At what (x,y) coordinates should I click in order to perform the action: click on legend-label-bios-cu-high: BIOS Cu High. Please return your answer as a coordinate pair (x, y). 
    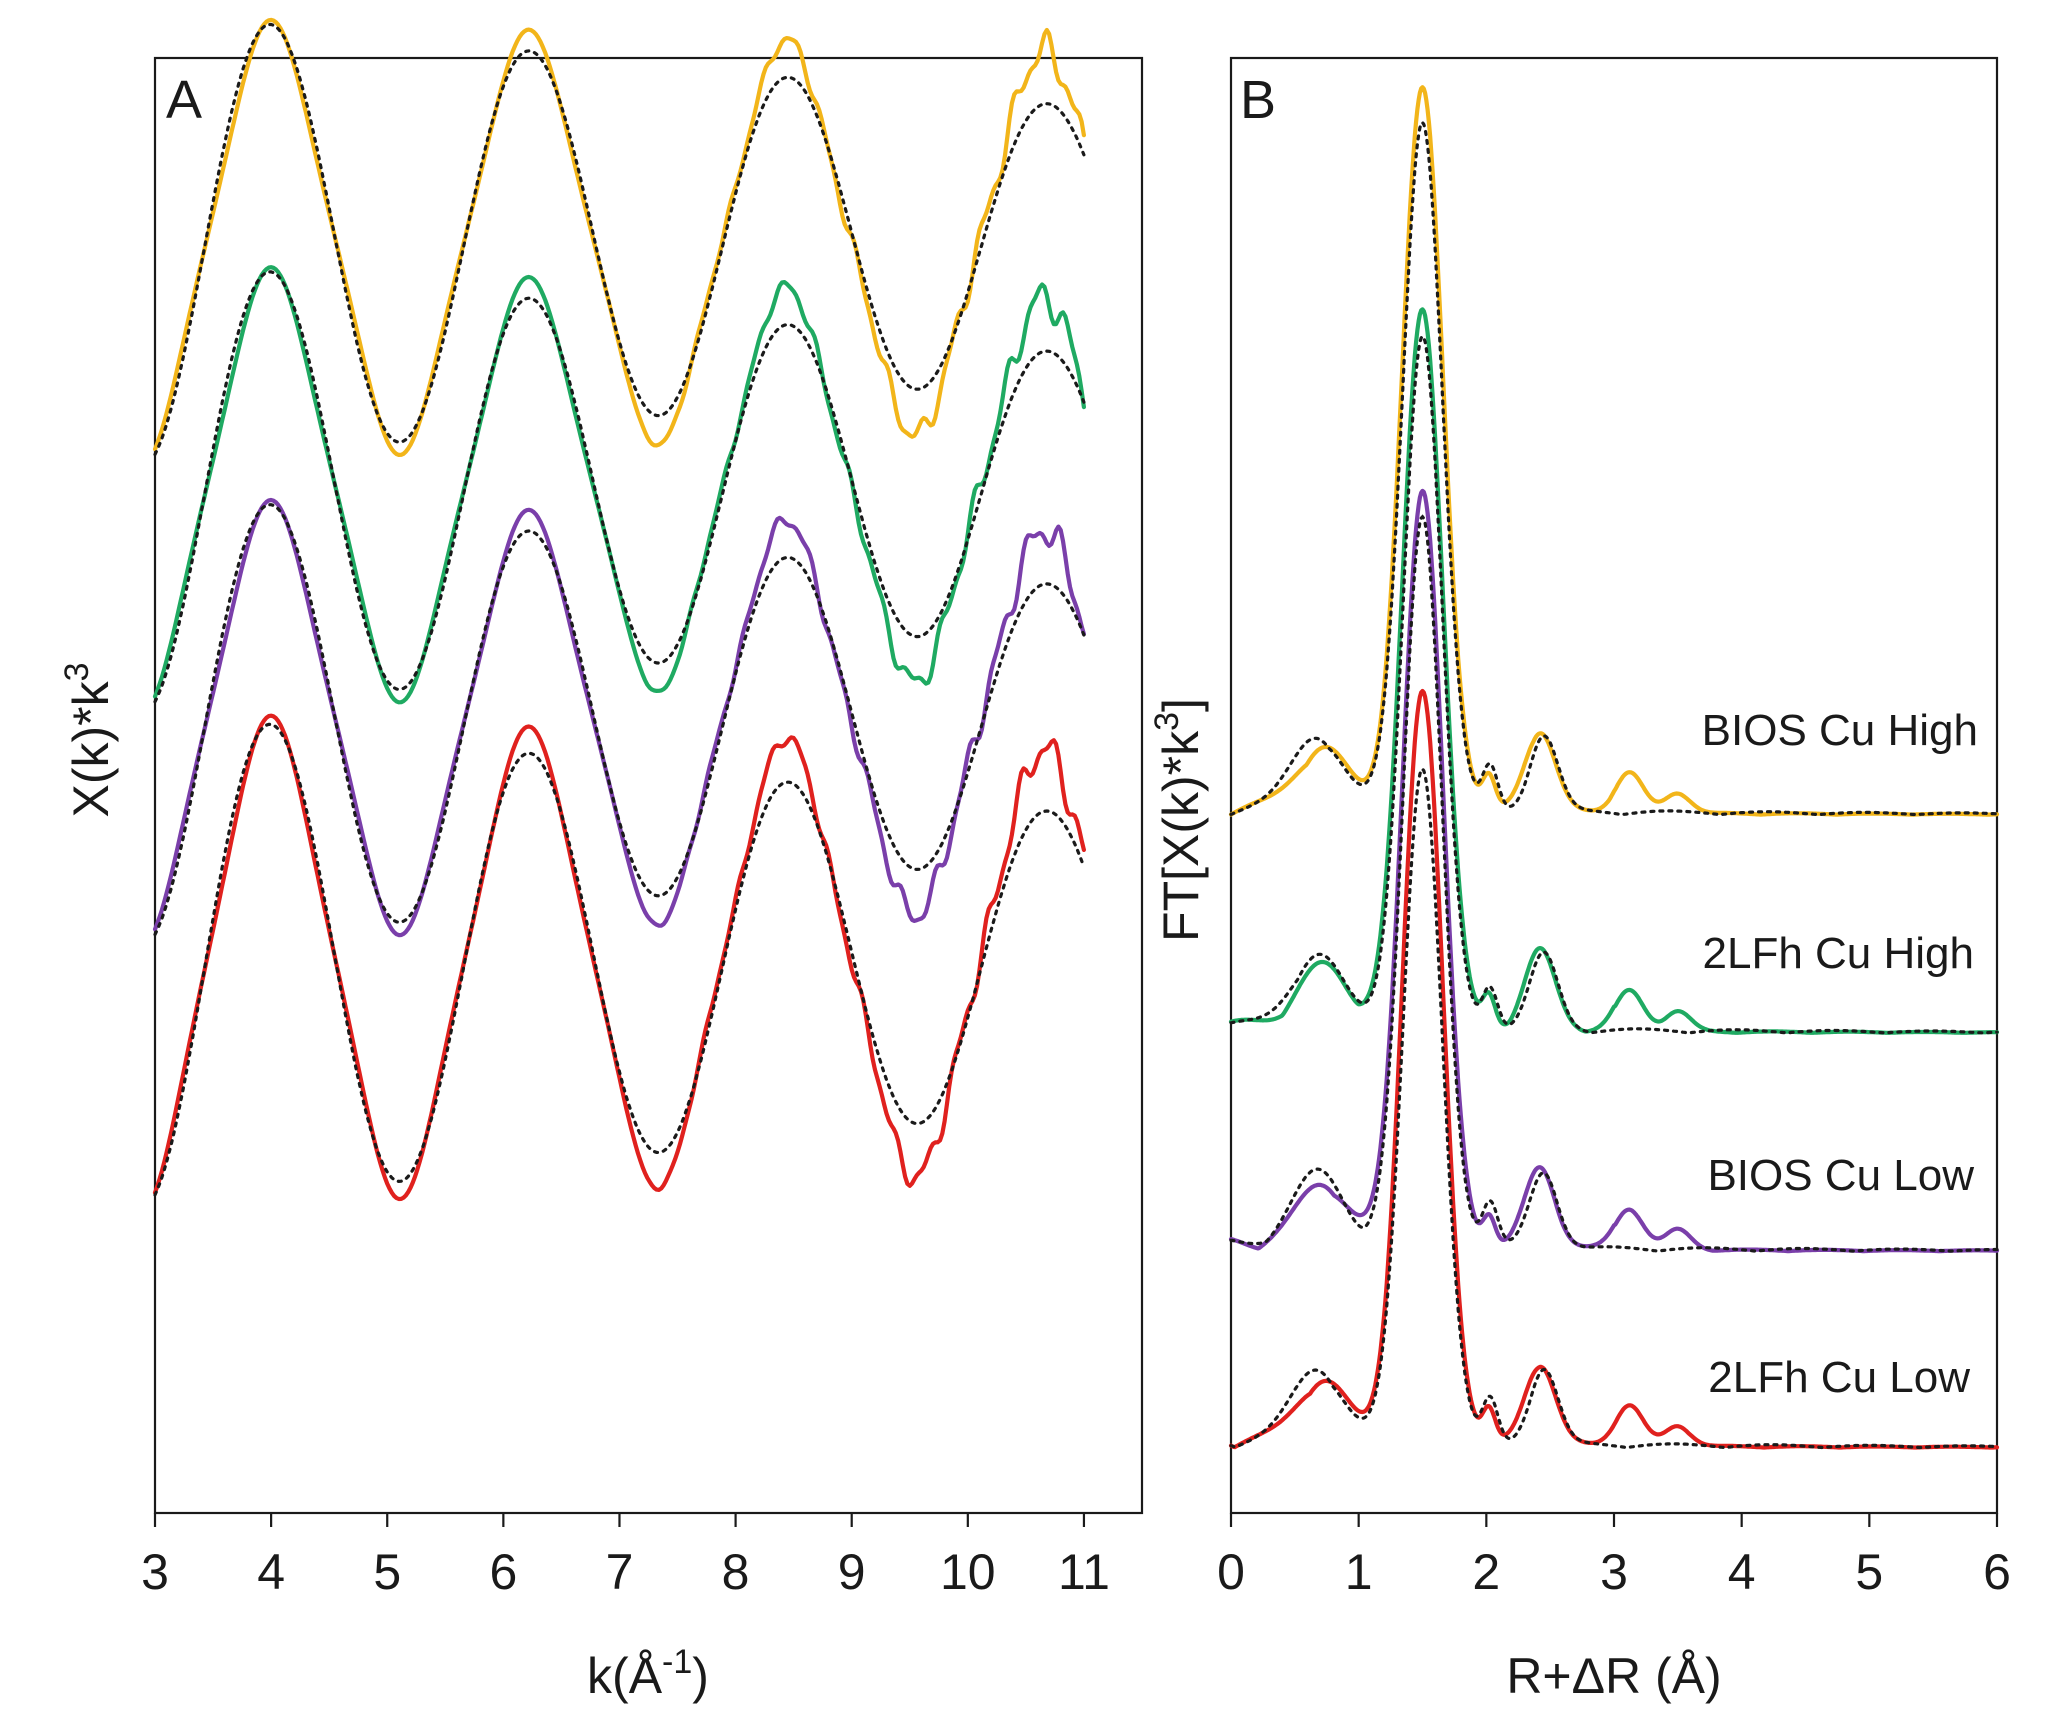
    Looking at the image, I should click on (1840, 730).